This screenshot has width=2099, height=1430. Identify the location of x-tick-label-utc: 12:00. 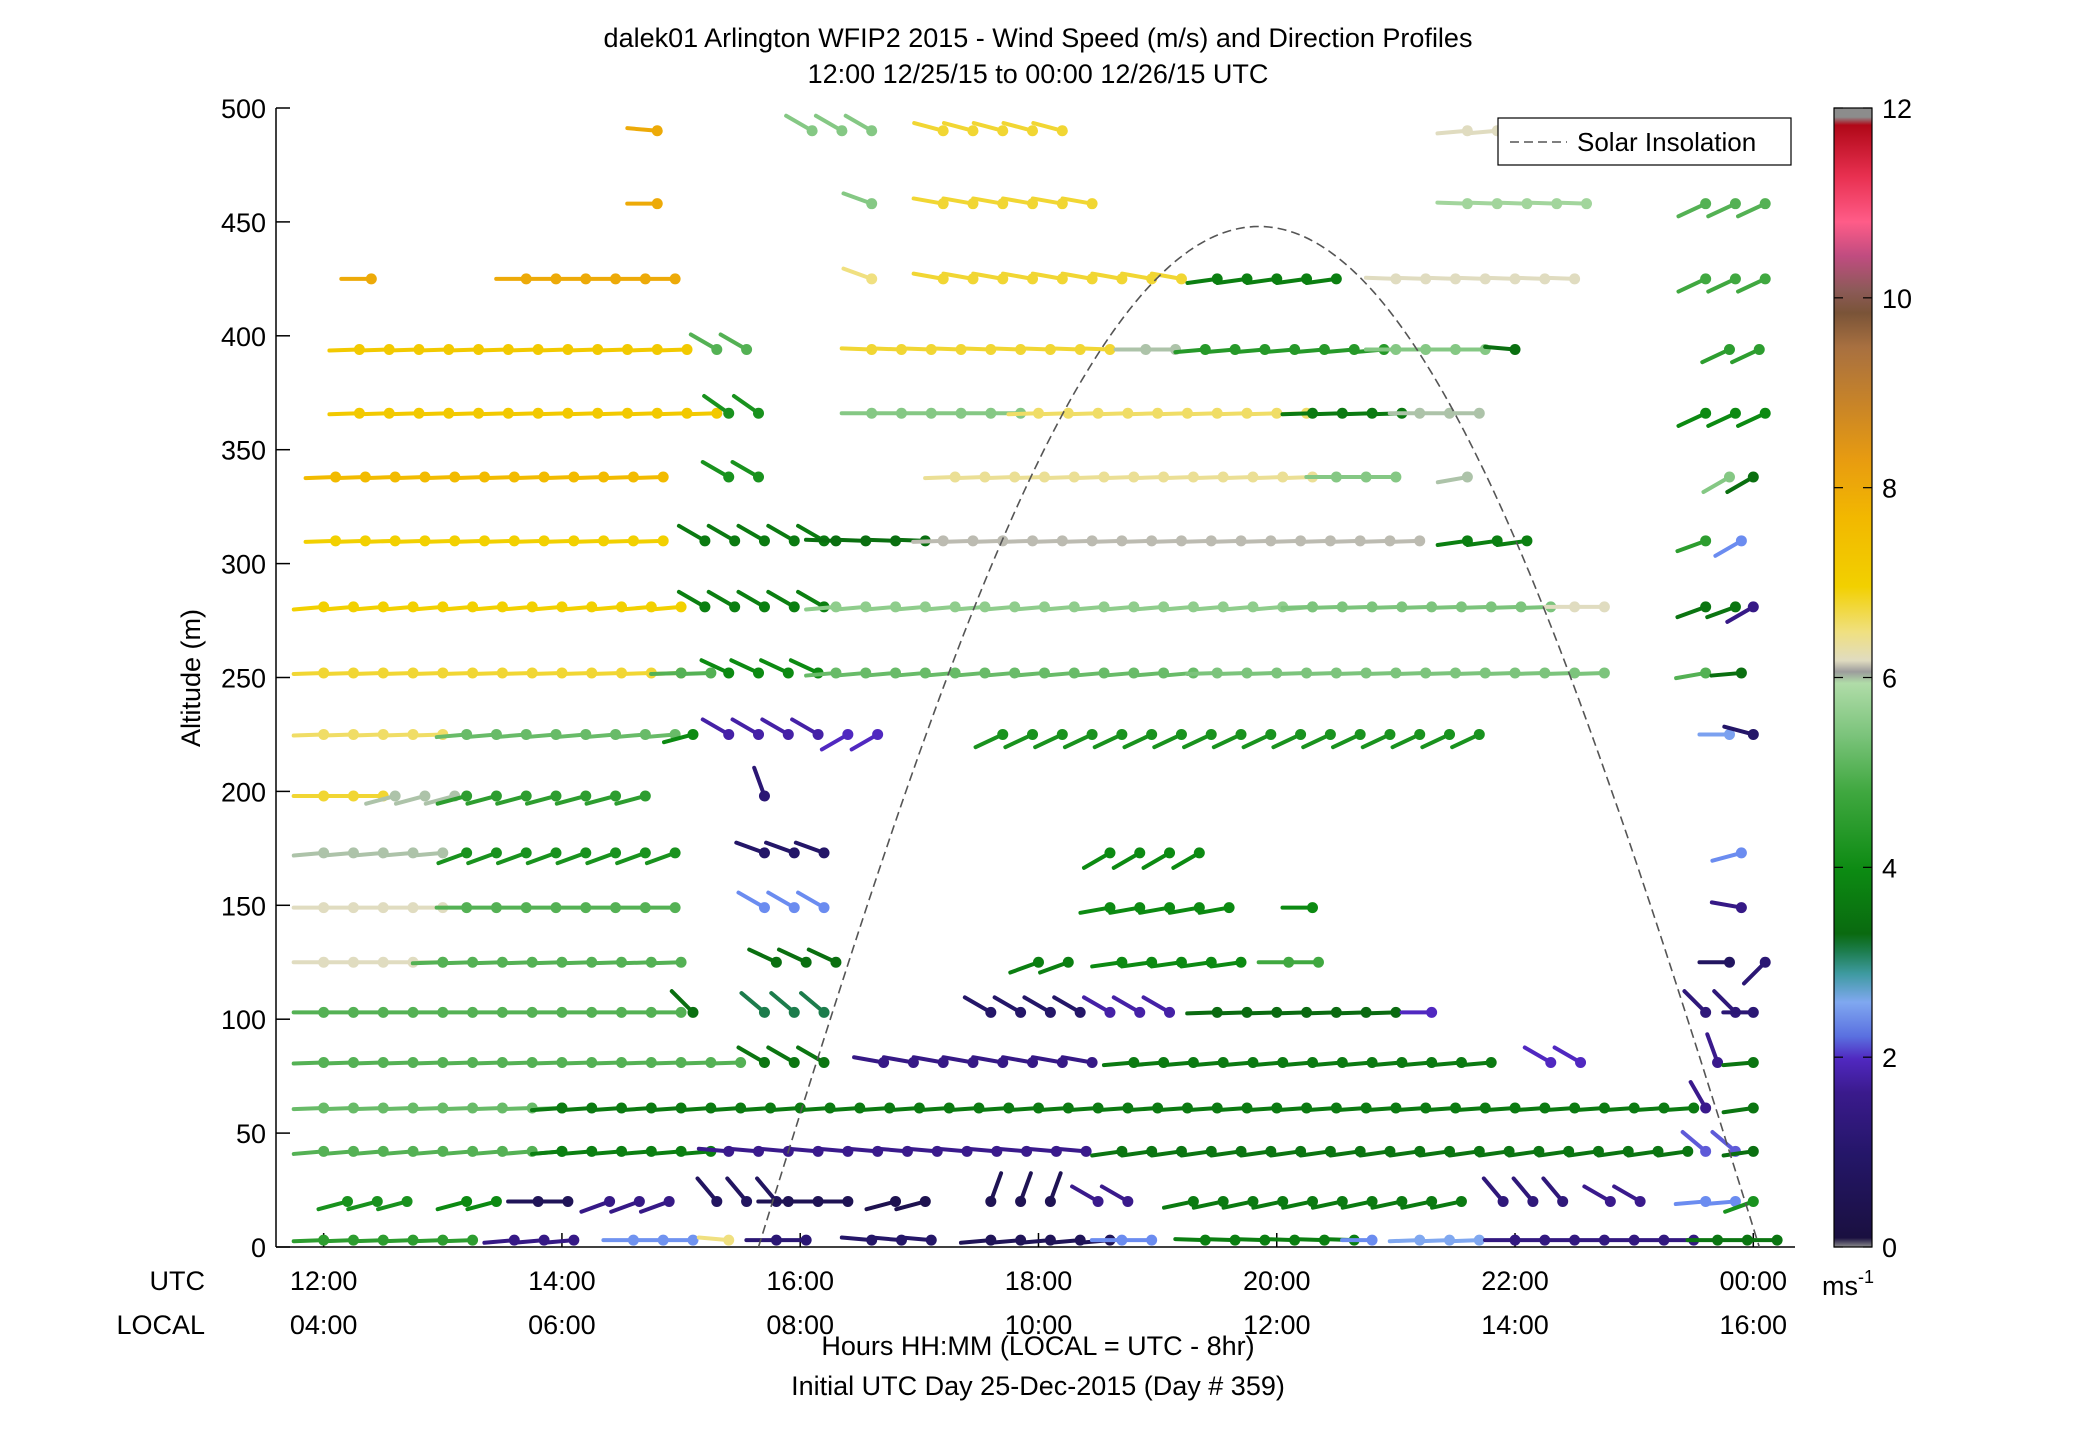
(324, 1281).